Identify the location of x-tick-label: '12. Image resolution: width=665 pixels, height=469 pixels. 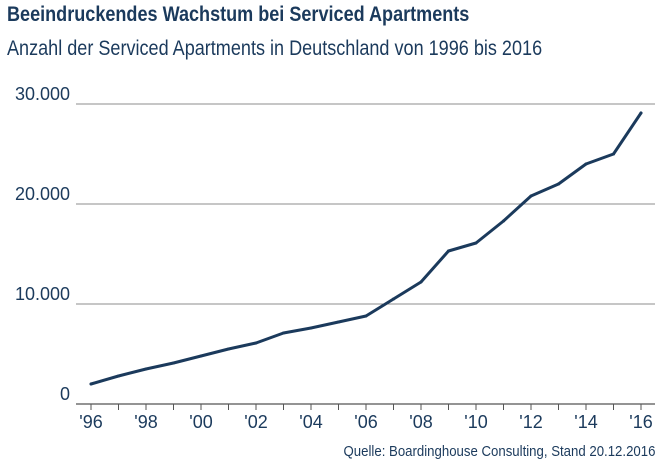
(530, 422).